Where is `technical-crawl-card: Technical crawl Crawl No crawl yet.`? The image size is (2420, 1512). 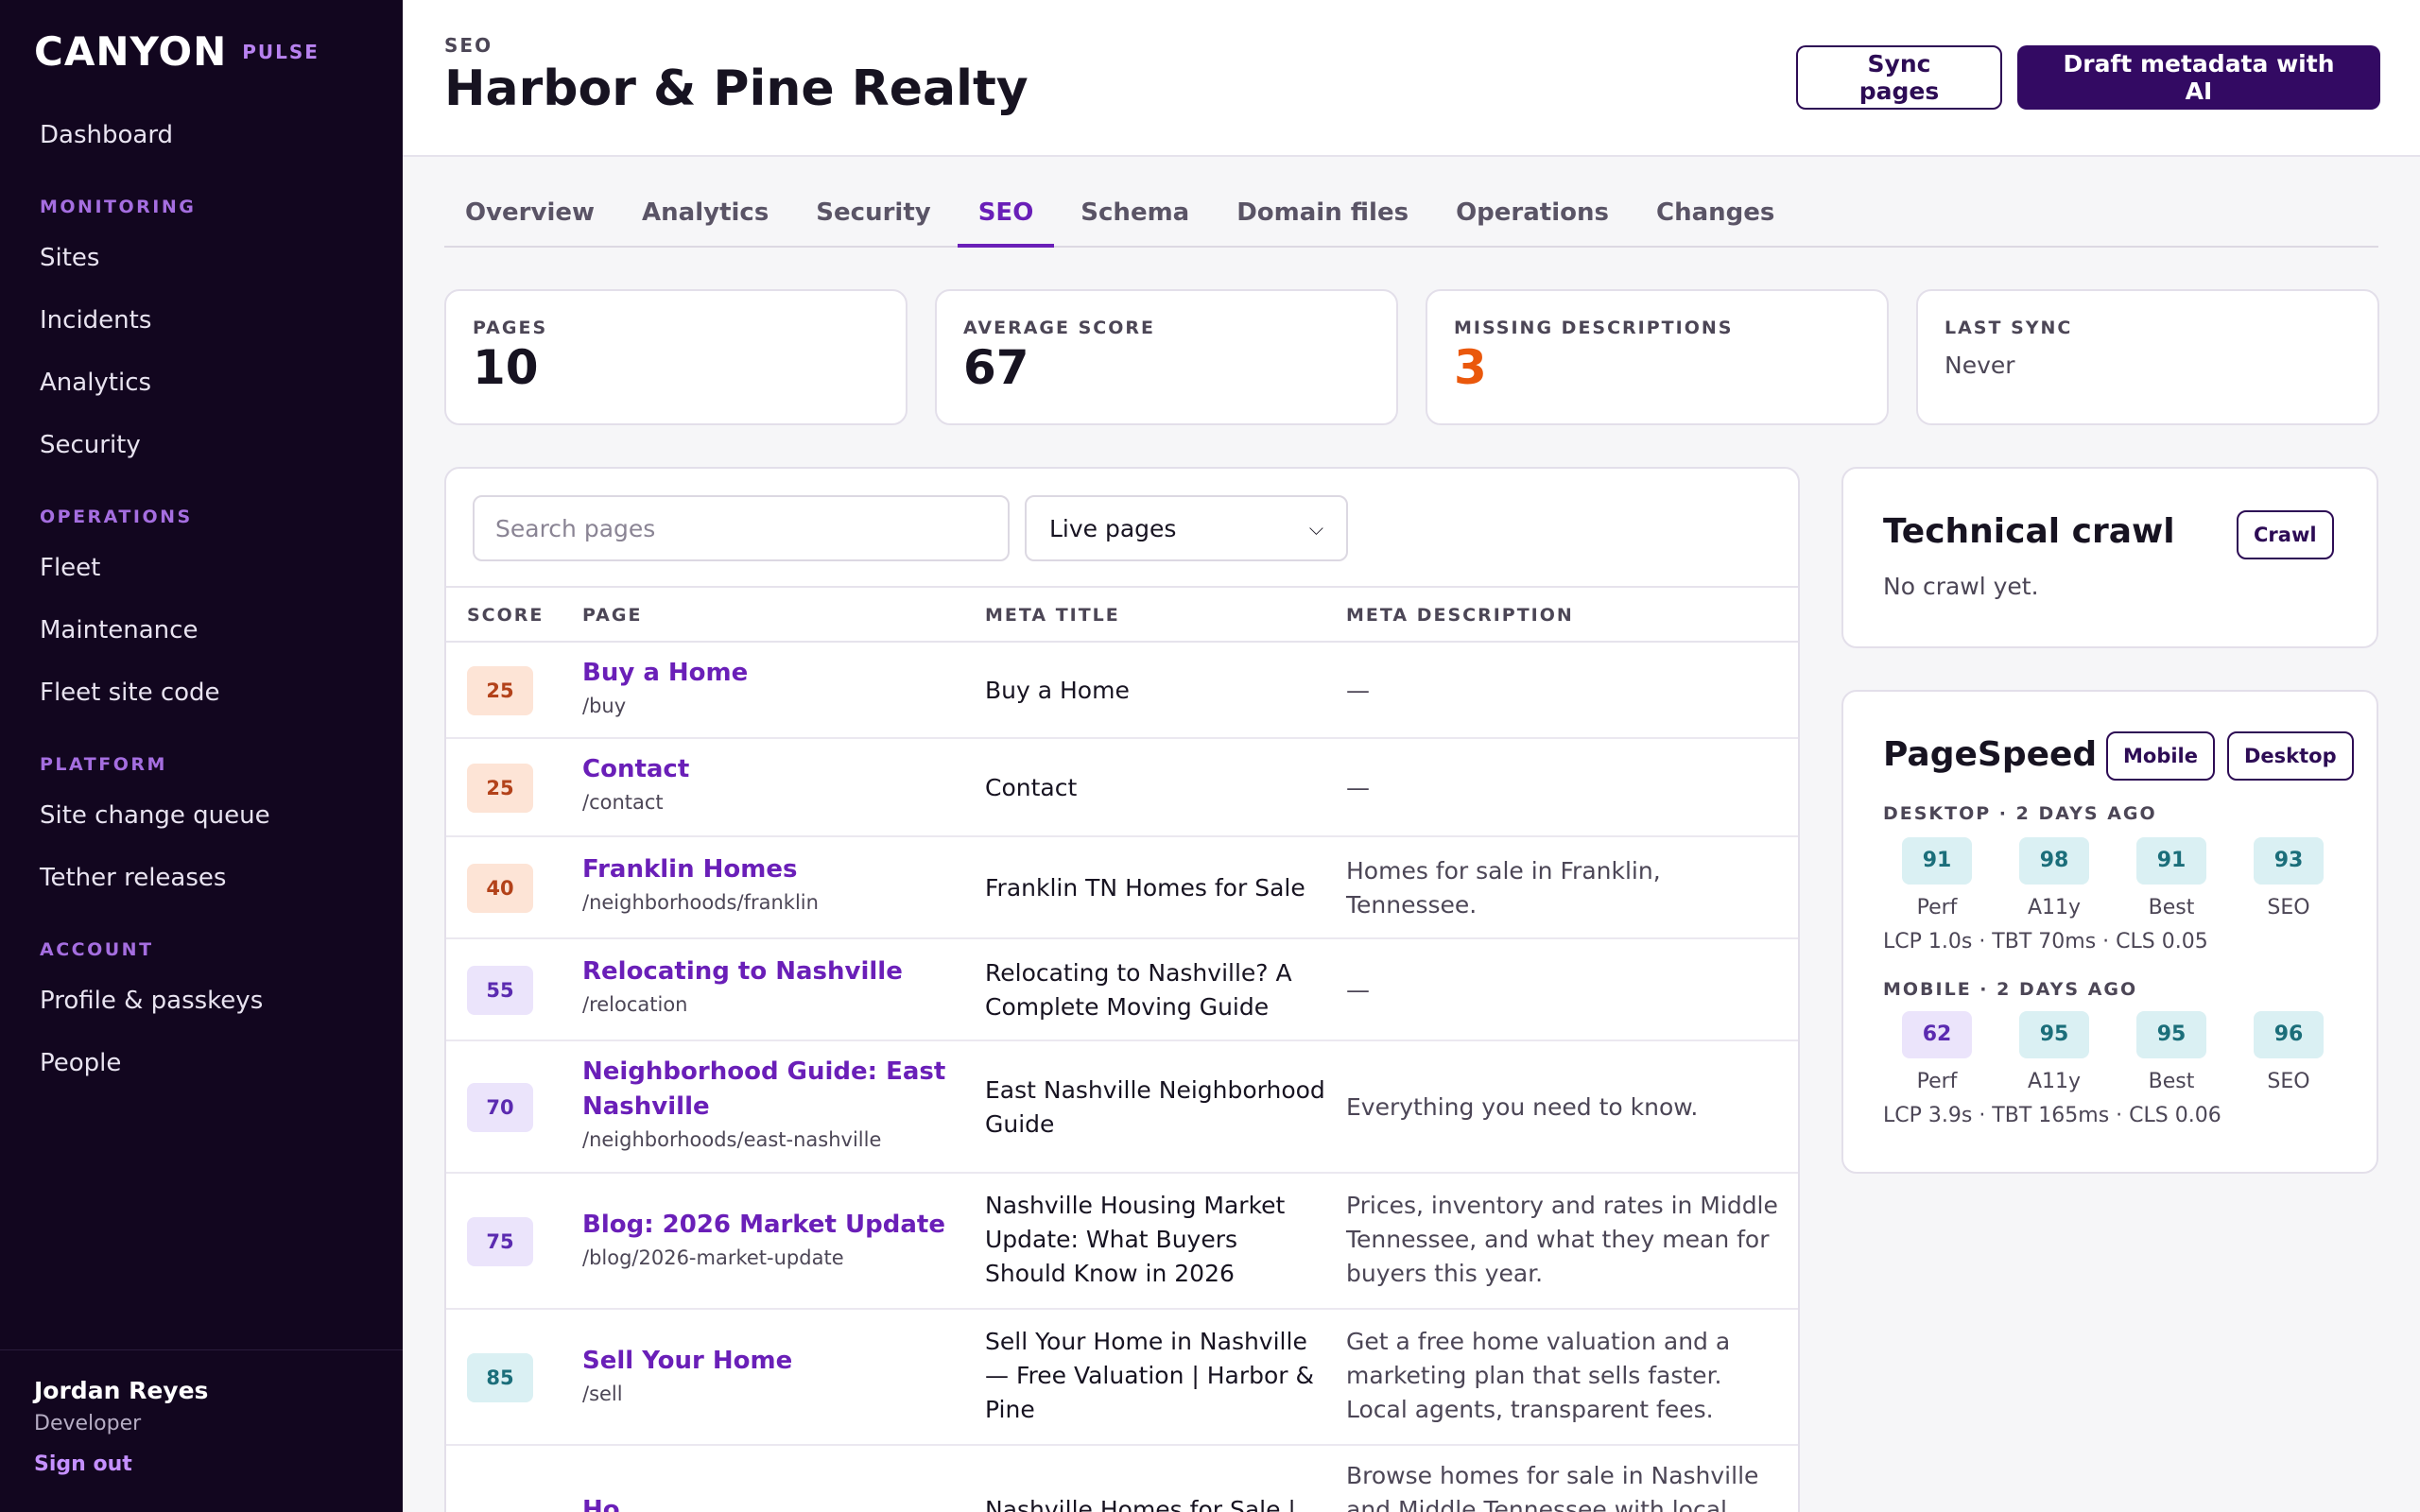
technical-crawl-card: Technical crawl Crawl No crawl yet. is located at coordinates (2110, 557).